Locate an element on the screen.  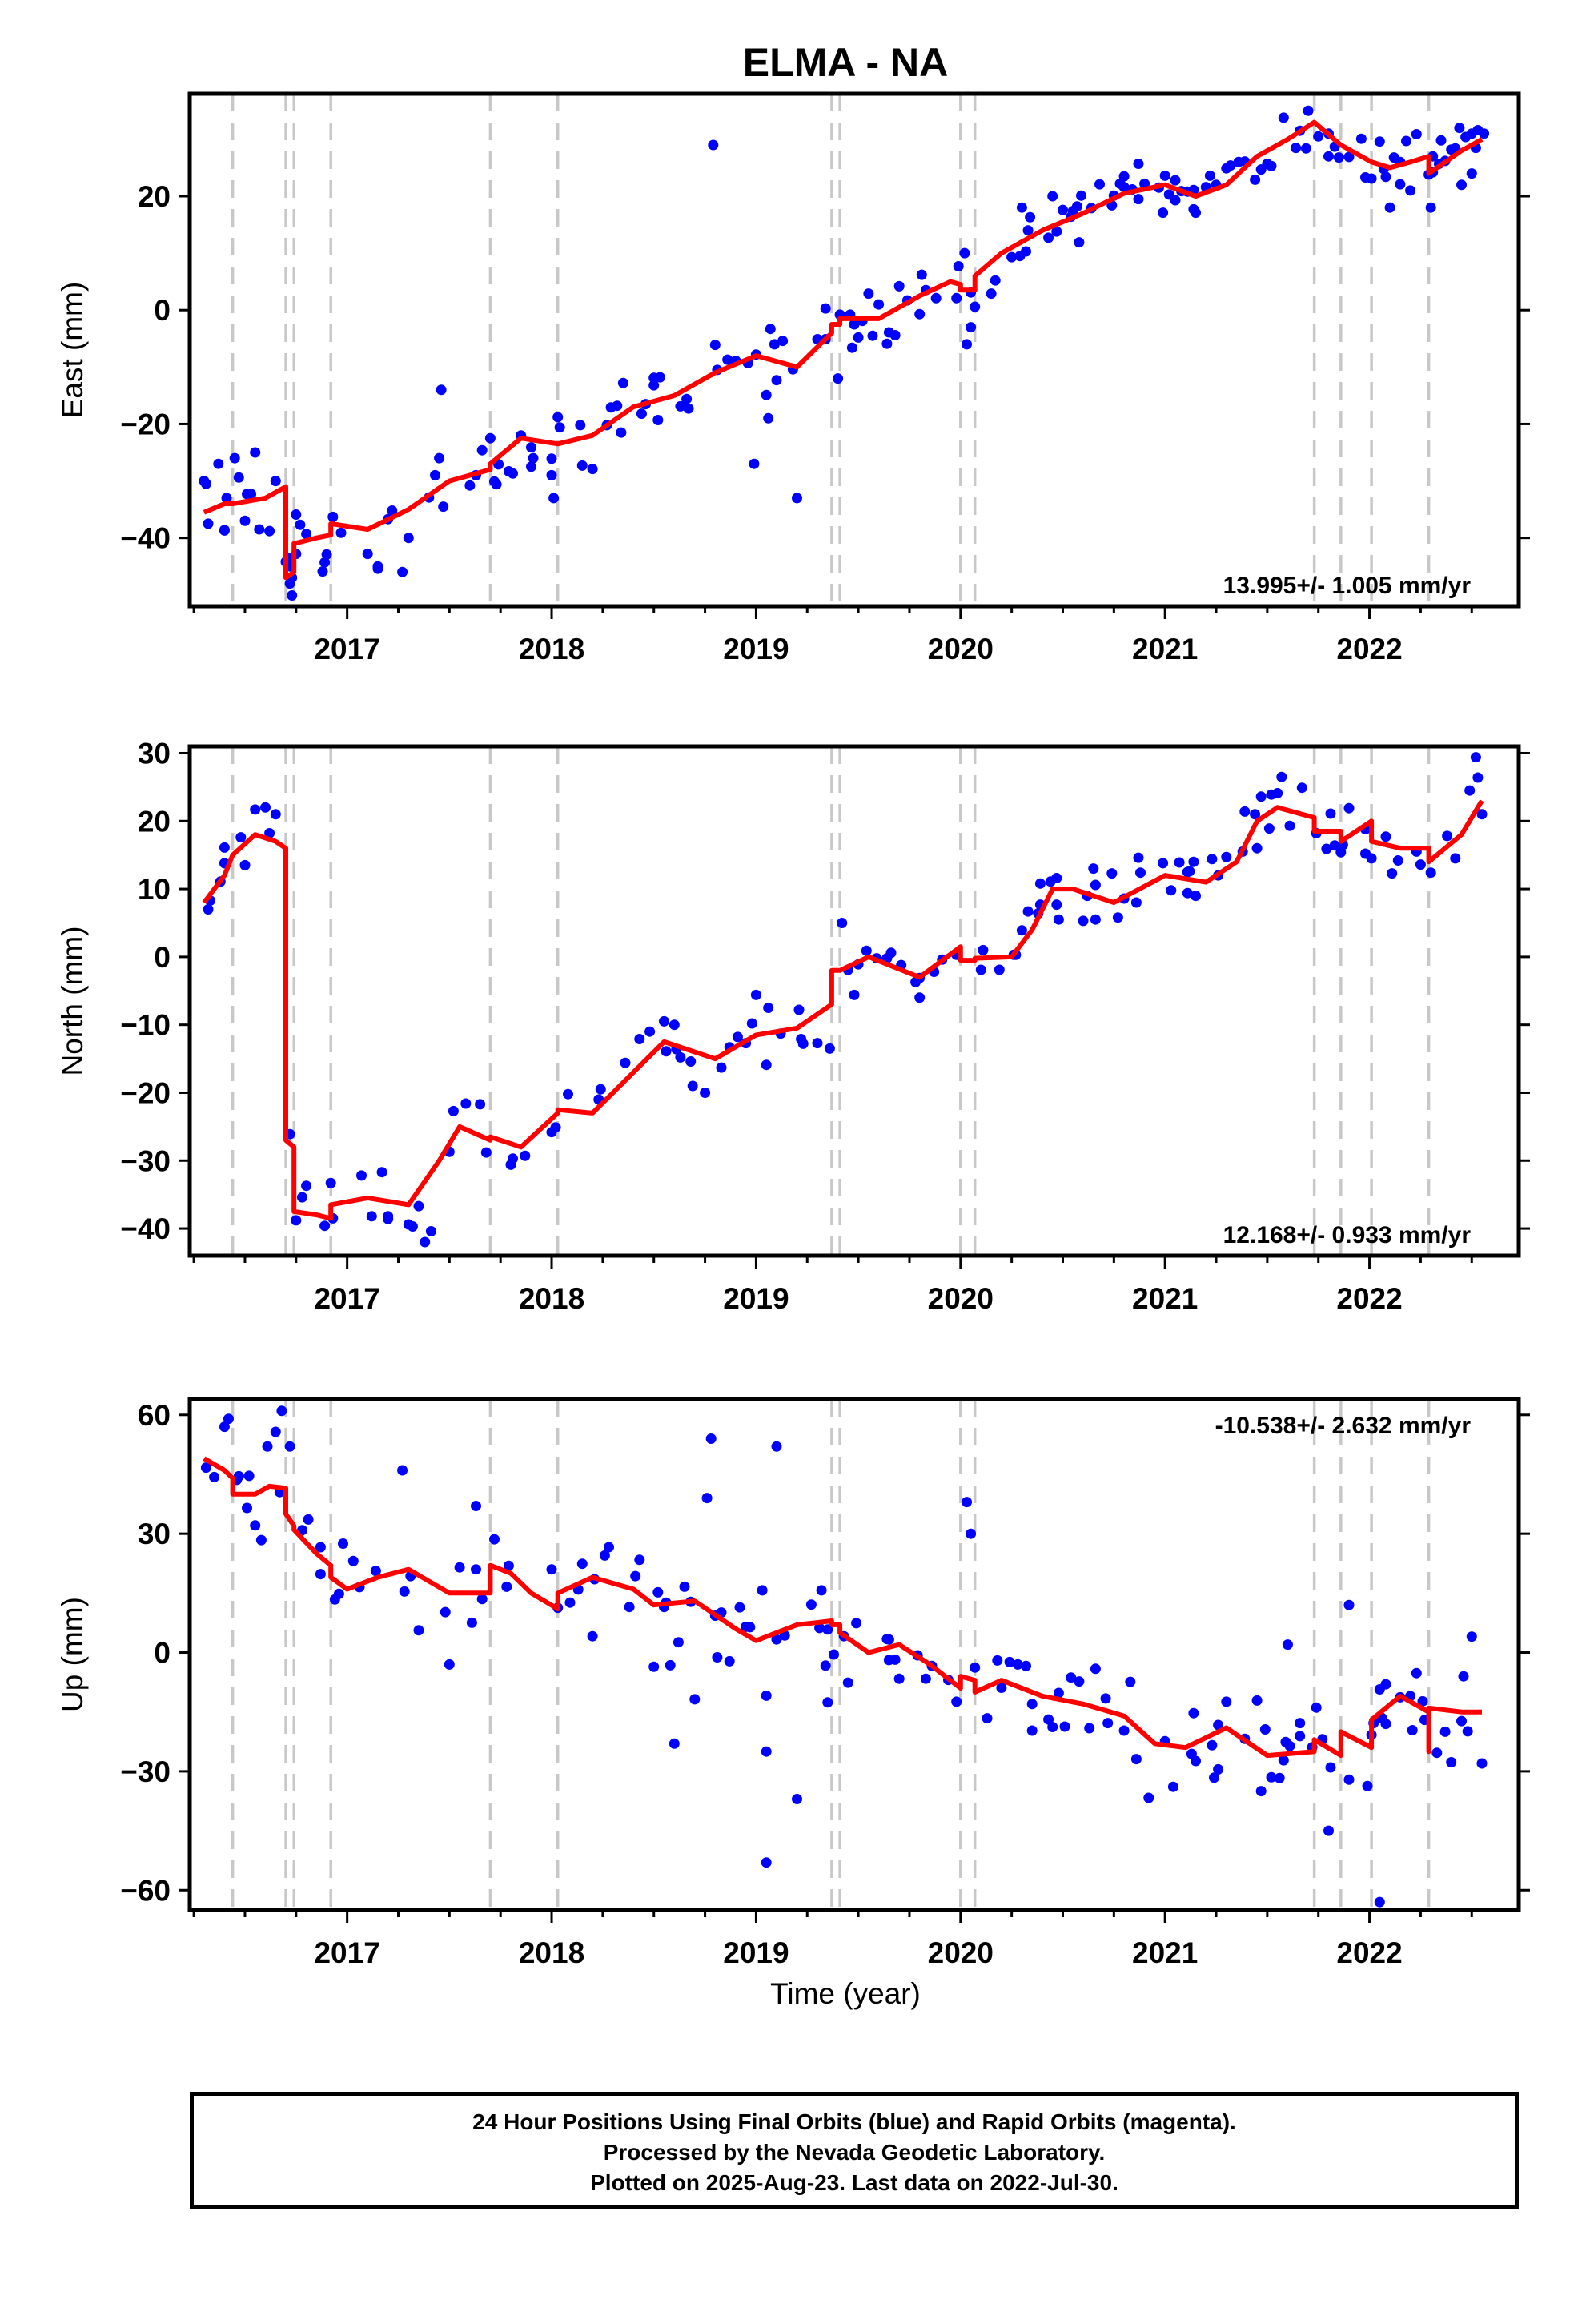
y-tick-label: 60 is located at coordinates (154, 1416).